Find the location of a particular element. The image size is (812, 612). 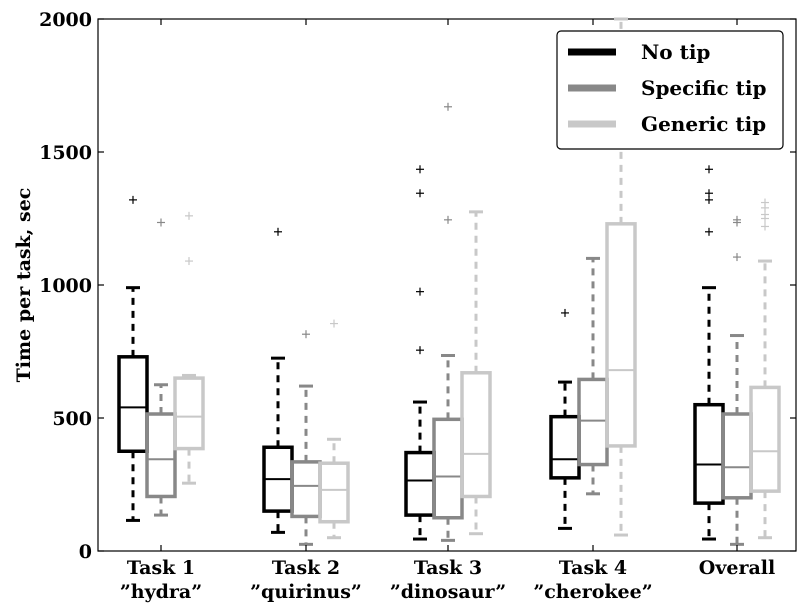

legend-item: Generic tip is located at coordinates (667, 124).